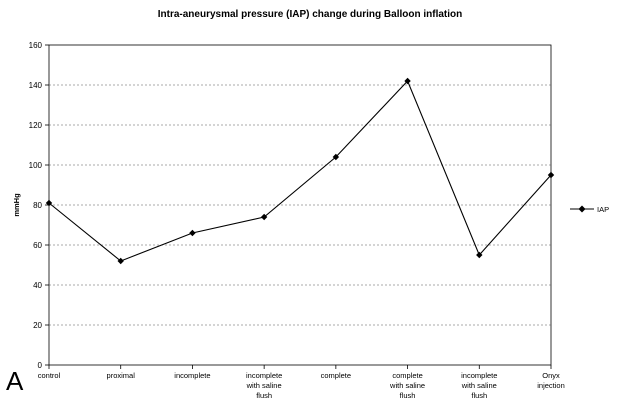 The image size is (620, 407). What do you see at coordinates (121, 375) in the screenshot?
I see `x-tick-label: proximal` at bounding box center [121, 375].